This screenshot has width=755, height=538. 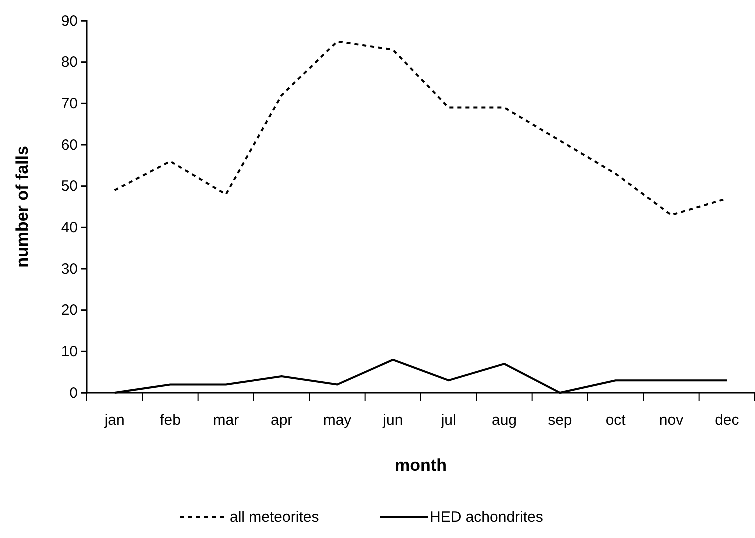 I want to click on x-tick-label: feb, so click(x=170, y=420).